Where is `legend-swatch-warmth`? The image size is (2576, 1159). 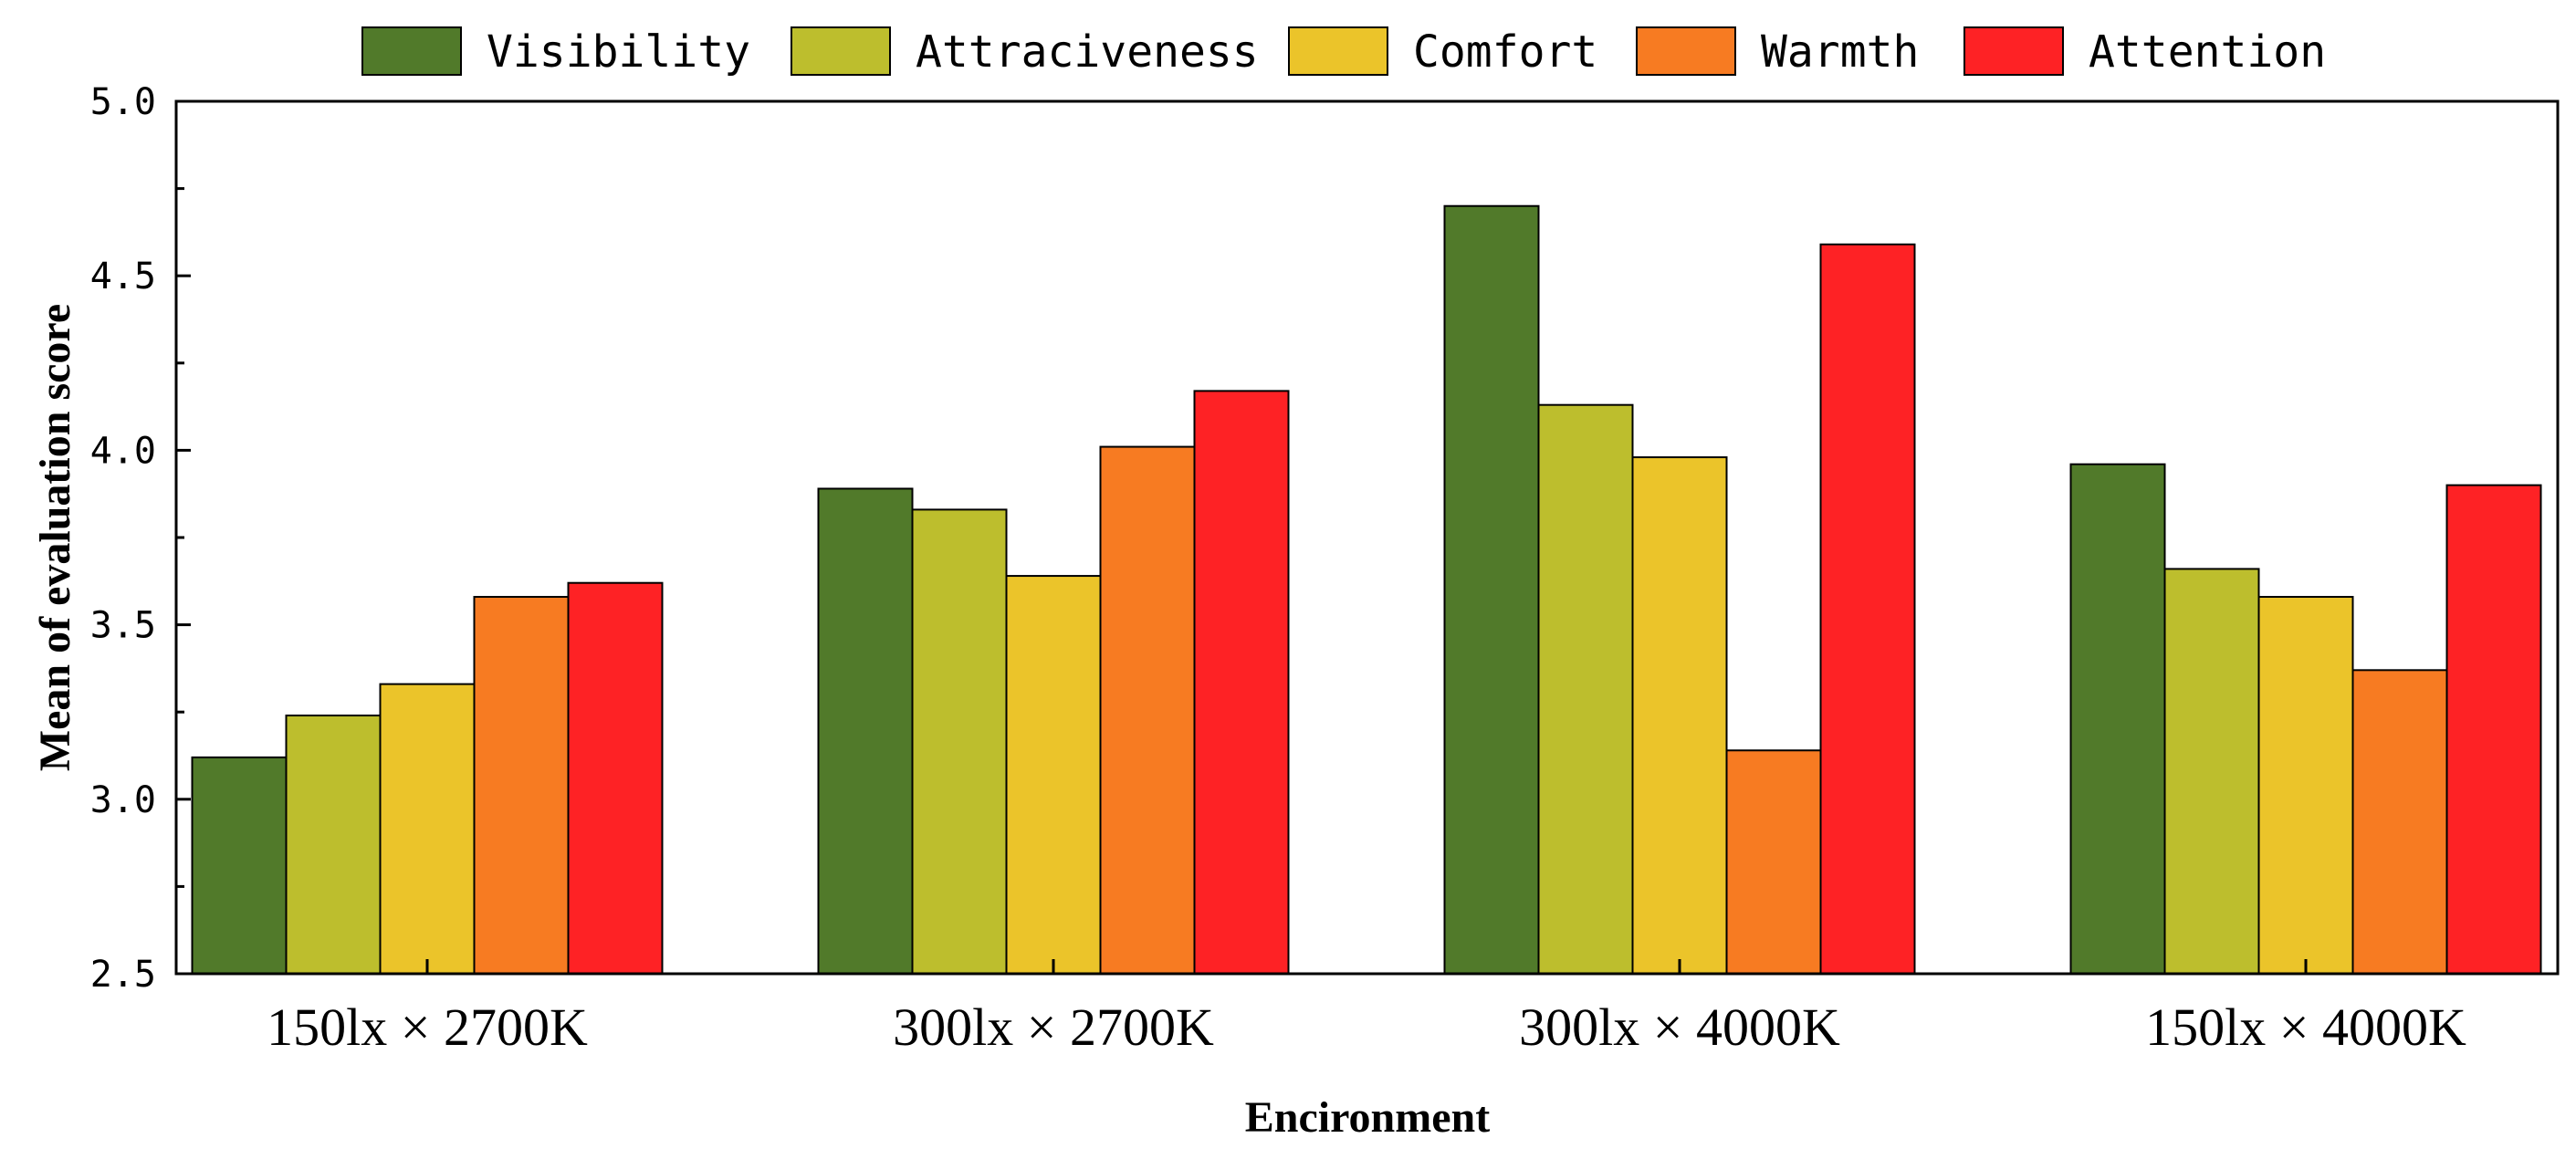 legend-swatch-warmth is located at coordinates (1686, 51).